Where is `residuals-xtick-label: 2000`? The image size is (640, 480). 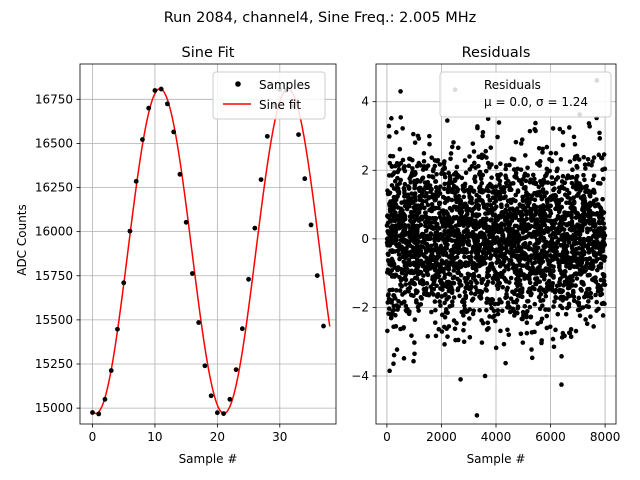
residuals-xtick-label: 2000 is located at coordinates (441, 437).